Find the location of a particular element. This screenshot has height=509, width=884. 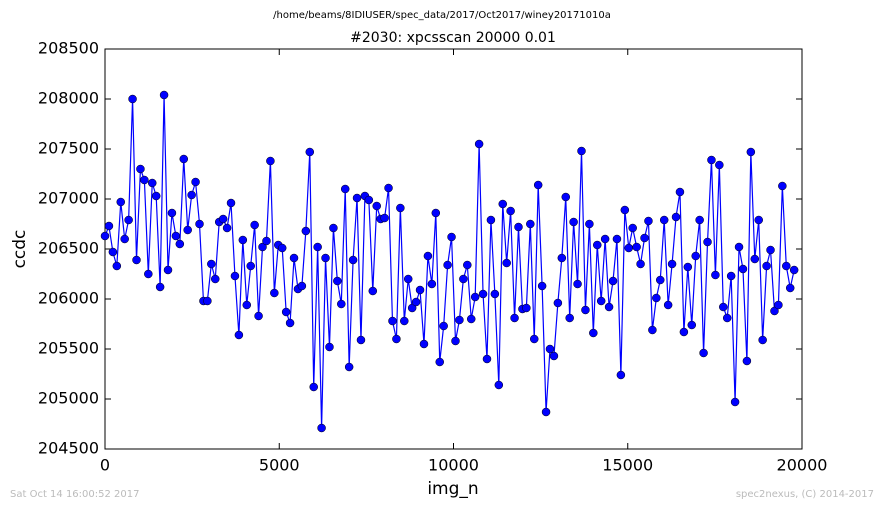

y-tick-label: 206000 is located at coordinates (68, 298).